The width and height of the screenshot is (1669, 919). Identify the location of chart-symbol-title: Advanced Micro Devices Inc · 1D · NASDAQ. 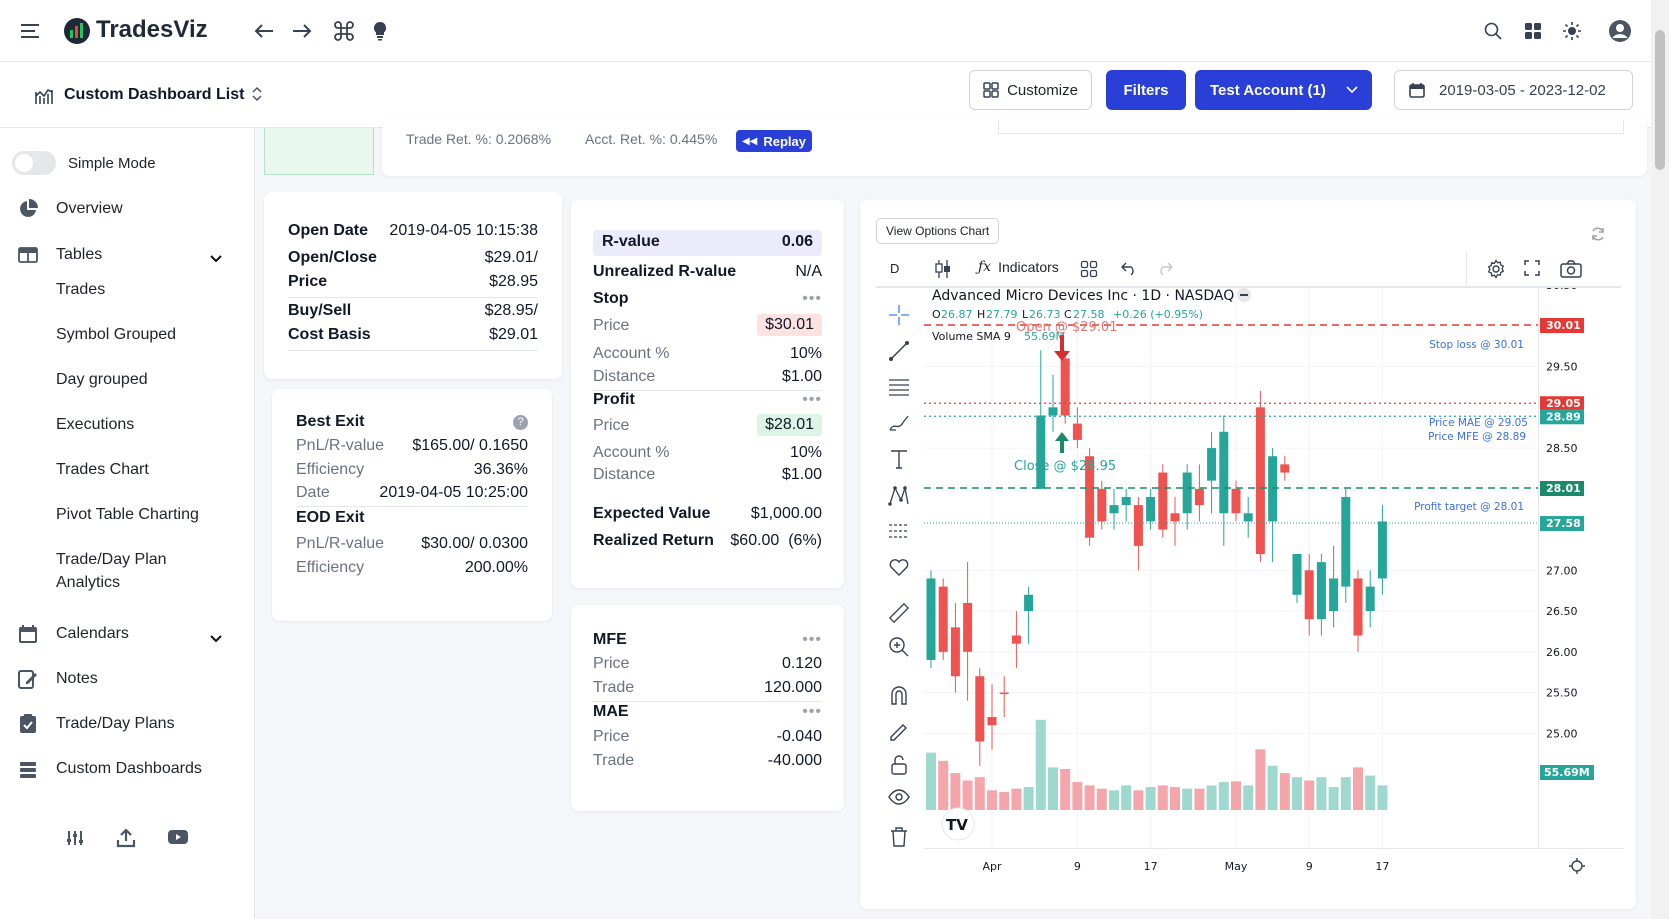
(1083, 296).